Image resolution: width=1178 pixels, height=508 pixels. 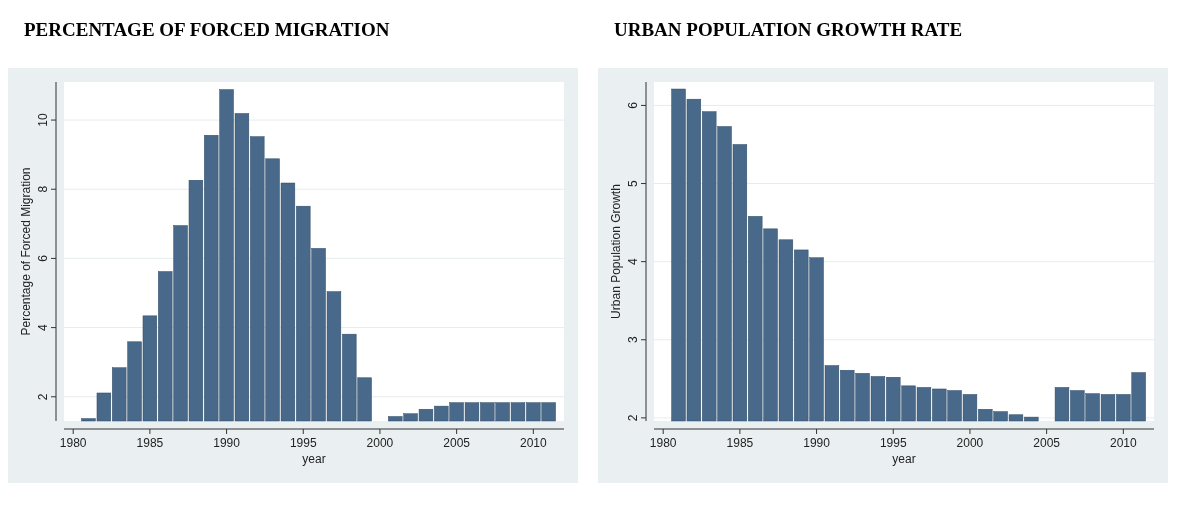 I want to click on y-axis-title: Urban Population Growth, so click(x=616, y=251).